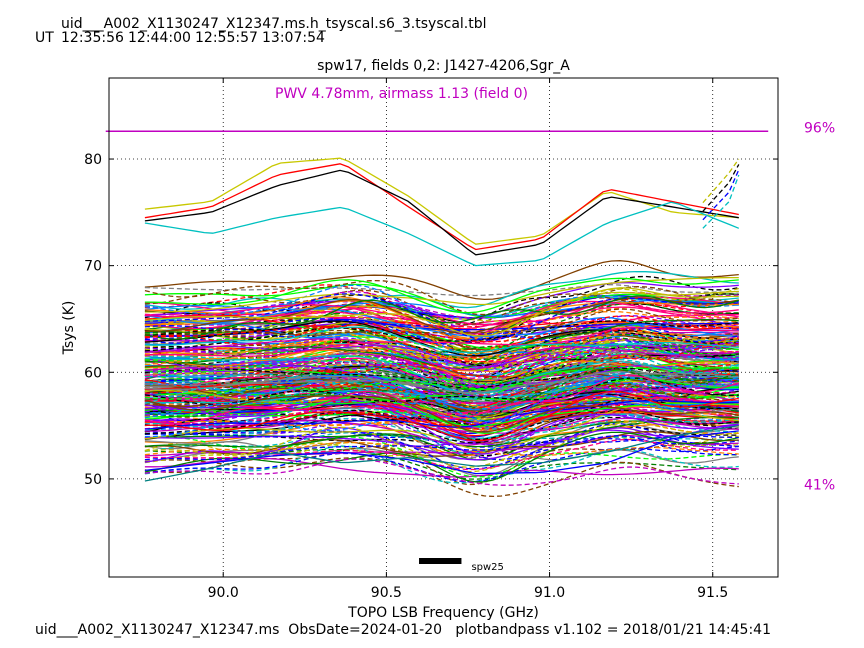  What do you see at coordinates (712, 593) in the screenshot?
I see `x-tick-label: 91.5` at bounding box center [712, 593].